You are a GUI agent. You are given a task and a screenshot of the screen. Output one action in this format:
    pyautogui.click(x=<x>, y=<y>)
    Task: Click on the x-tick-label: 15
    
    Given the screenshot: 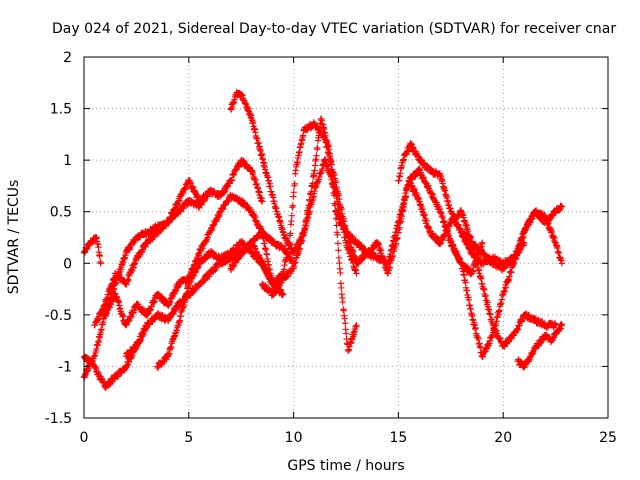 What is the action you would take?
    pyautogui.click(x=398, y=438)
    